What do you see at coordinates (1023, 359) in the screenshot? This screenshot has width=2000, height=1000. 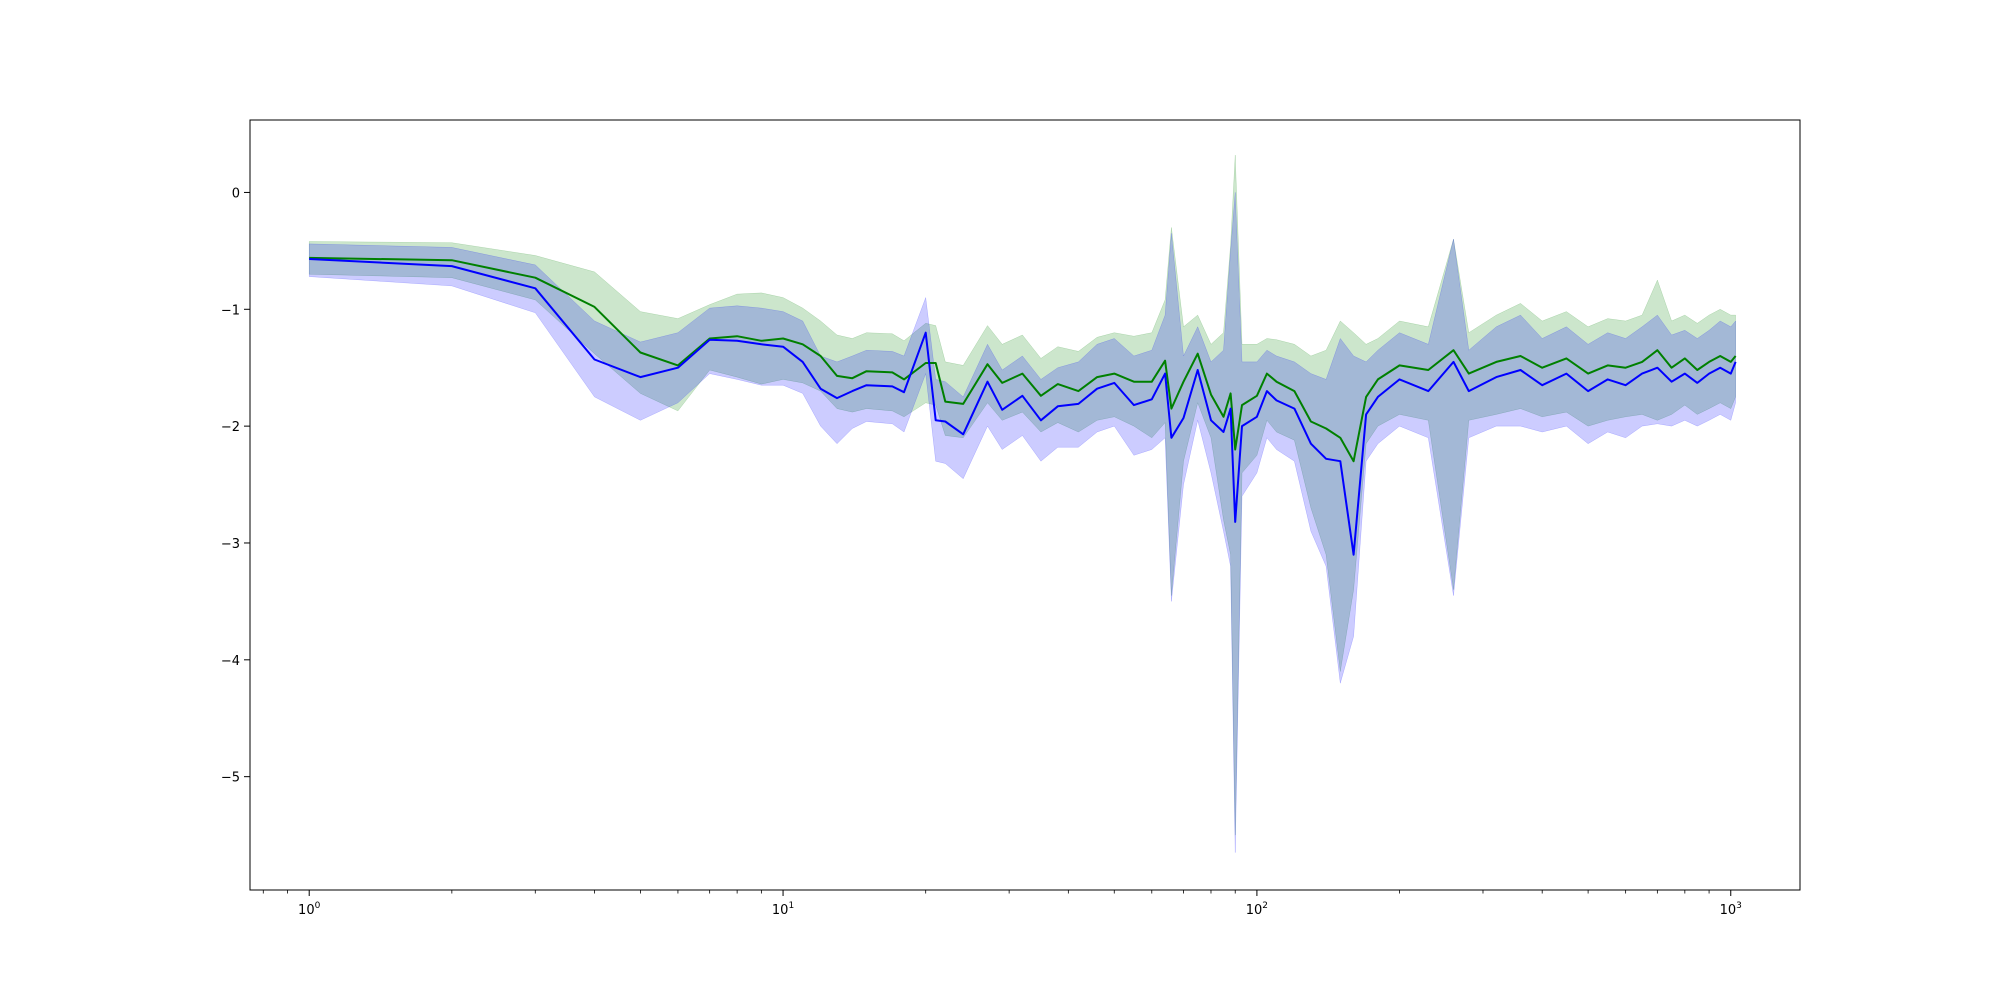 I see `series-1-line` at bounding box center [1023, 359].